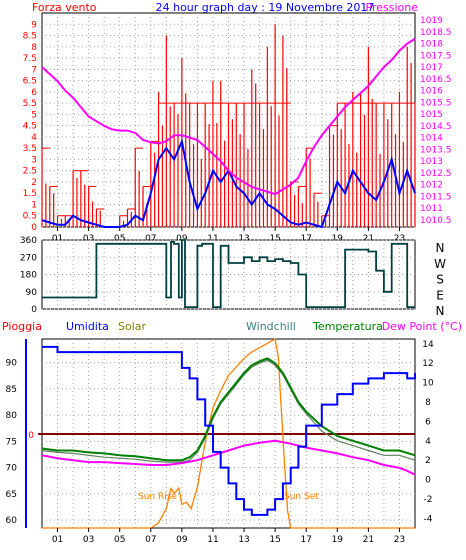  I want to click on legend-pioggia: Pioggia, so click(22, 326).